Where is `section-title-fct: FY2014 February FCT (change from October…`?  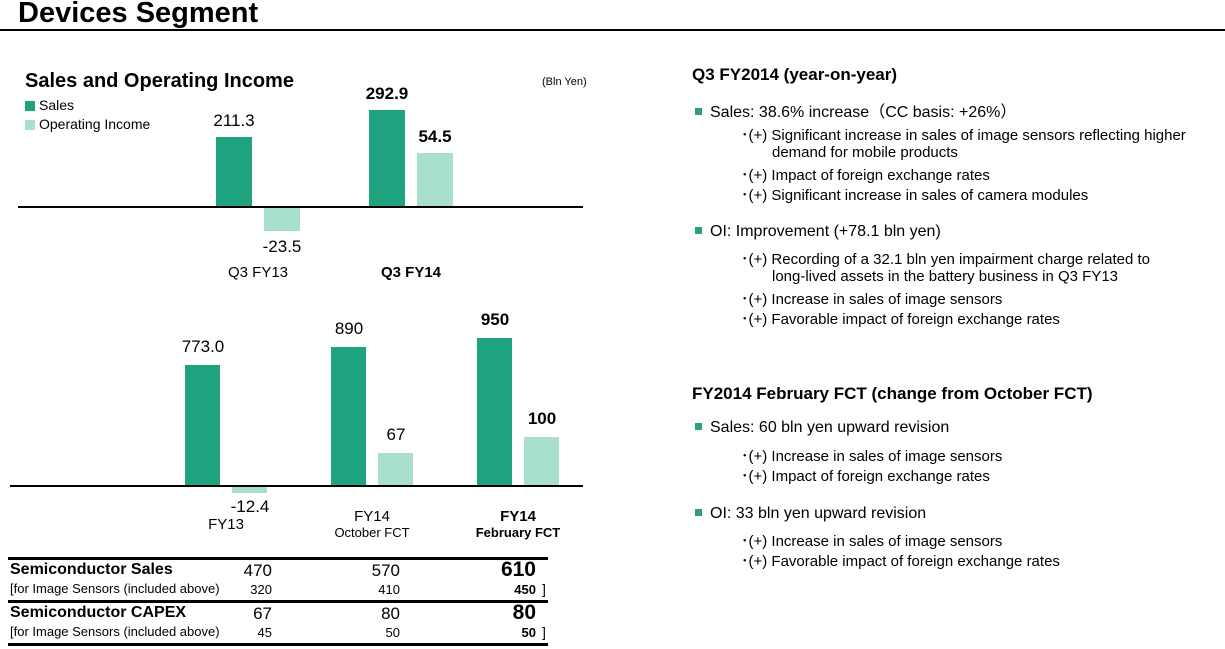
section-title-fct: FY2014 February FCT (change from October… is located at coordinates (892, 393).